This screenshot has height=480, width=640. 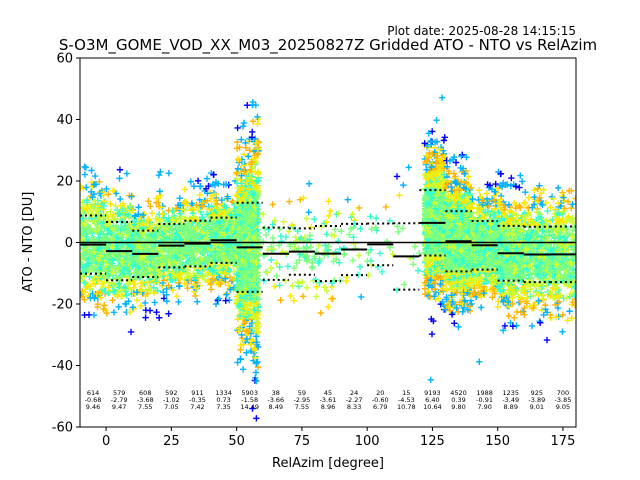 I want to click on plot-date-label: Plot date: 2025-08-28 14:15:15, so click(x=481, y=31).